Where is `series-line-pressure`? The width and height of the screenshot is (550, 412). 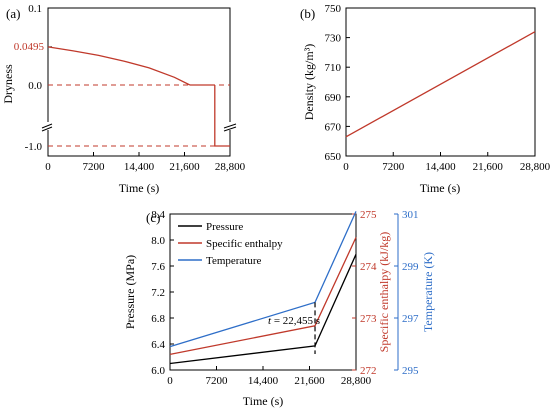 series-line-pressure is located at coordinates (263, 309).